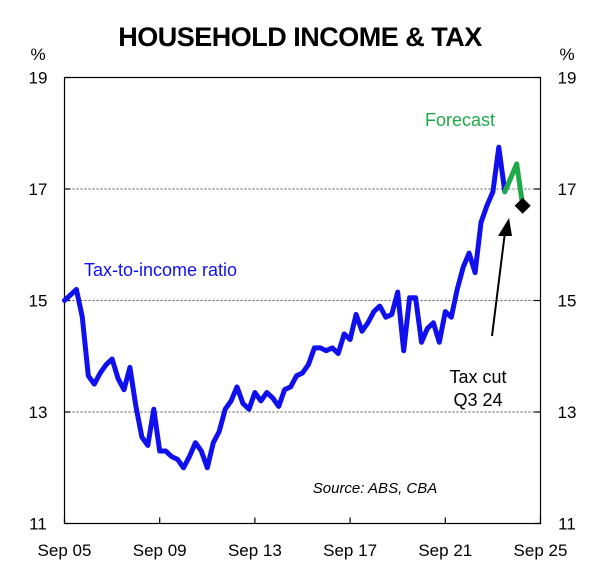 The width and height of the screenshot is (594, 570). What do you see at coordinates (38, 78) in the screenshot?
I see `y-tick-label-left-19: 19` at bounding box center [38, 78].